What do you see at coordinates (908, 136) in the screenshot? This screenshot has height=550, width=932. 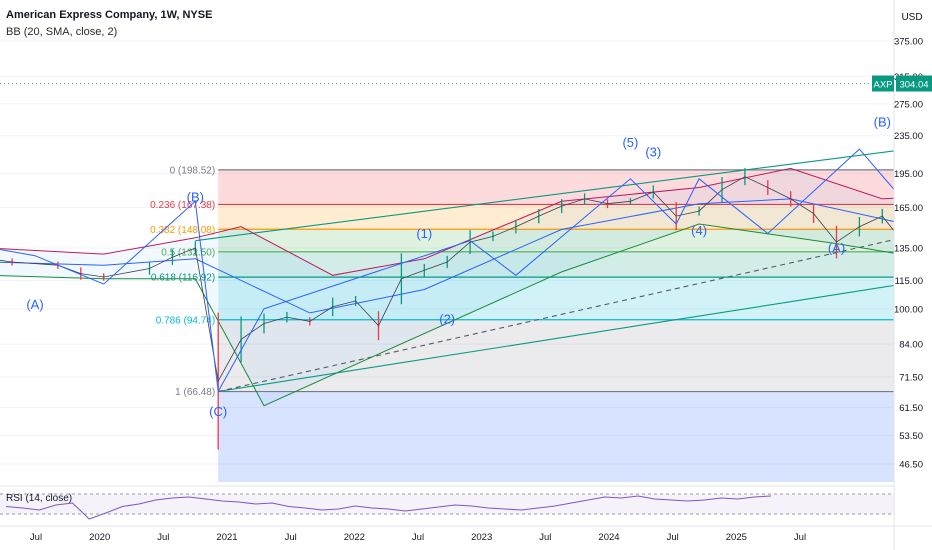 I see `price-tick-3: 235.00` at bounding box center [908, 136].